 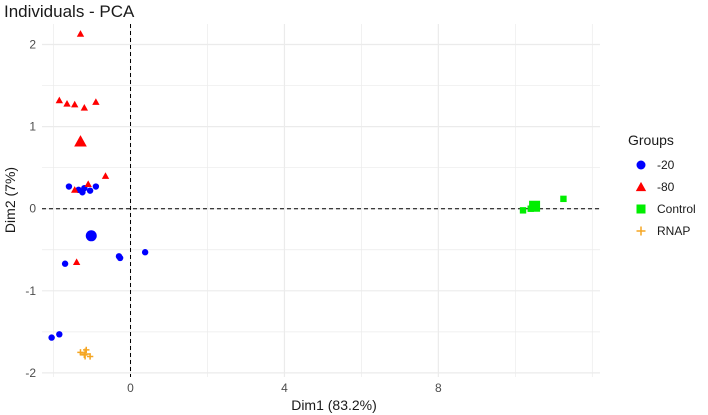 I want to click on legend-entry-label: -80, so click(x=666, y=187).